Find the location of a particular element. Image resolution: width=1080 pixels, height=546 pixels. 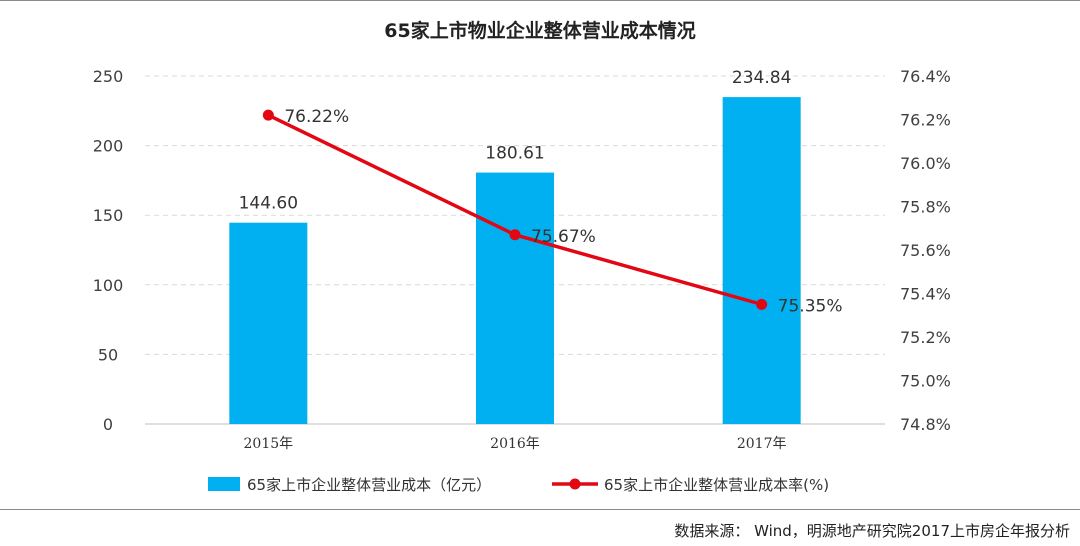

y-right-tick-label: 74.8% is located at coordinates (925, 424).